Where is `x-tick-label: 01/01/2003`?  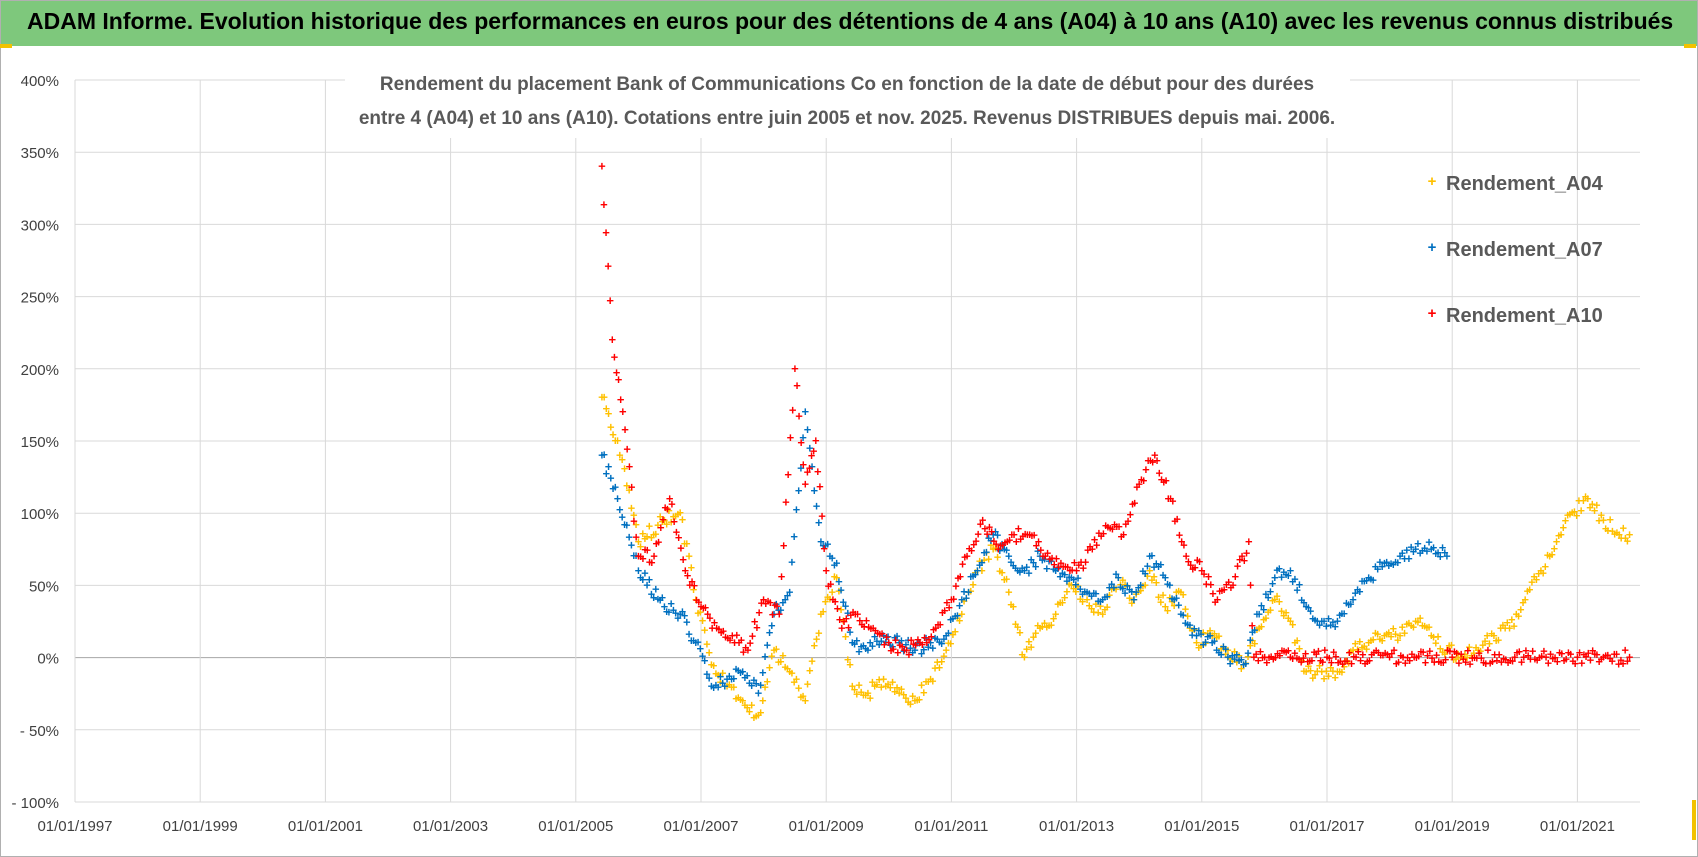
x-tick-label: 01/01/2003 is located at coordinates (450, 826).